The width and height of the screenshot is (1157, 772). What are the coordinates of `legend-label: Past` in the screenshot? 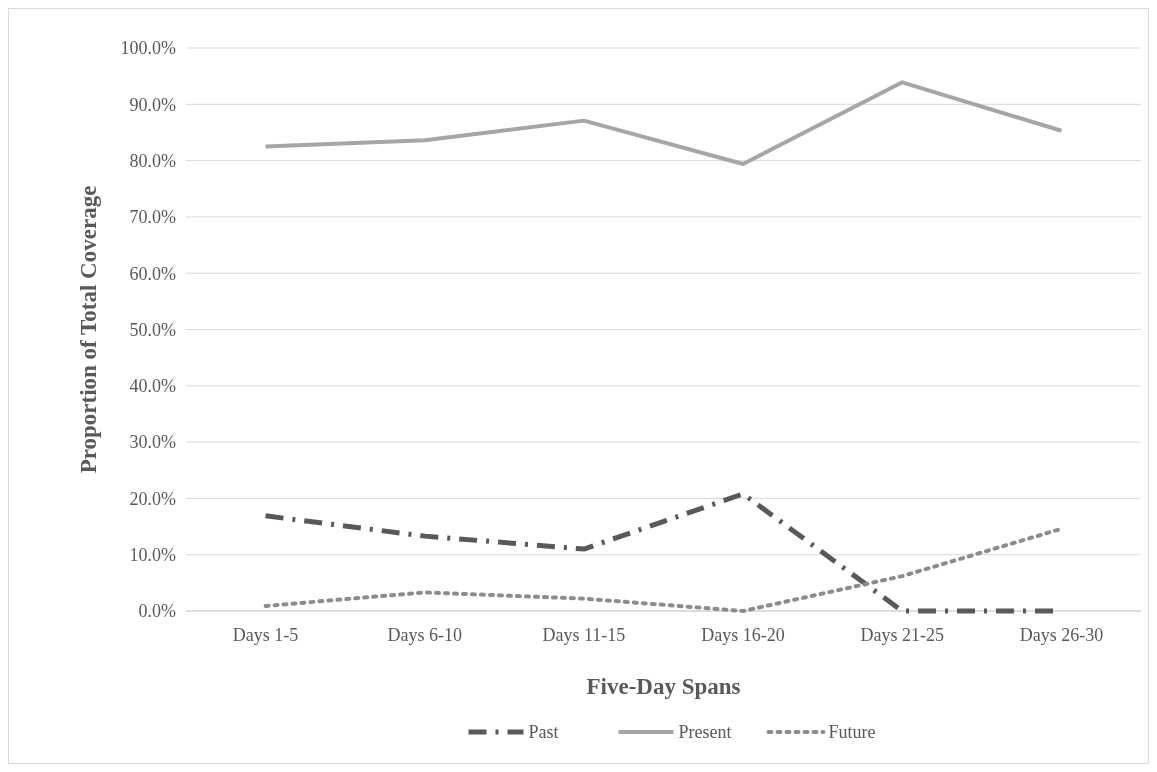 It's located at (543, 732).